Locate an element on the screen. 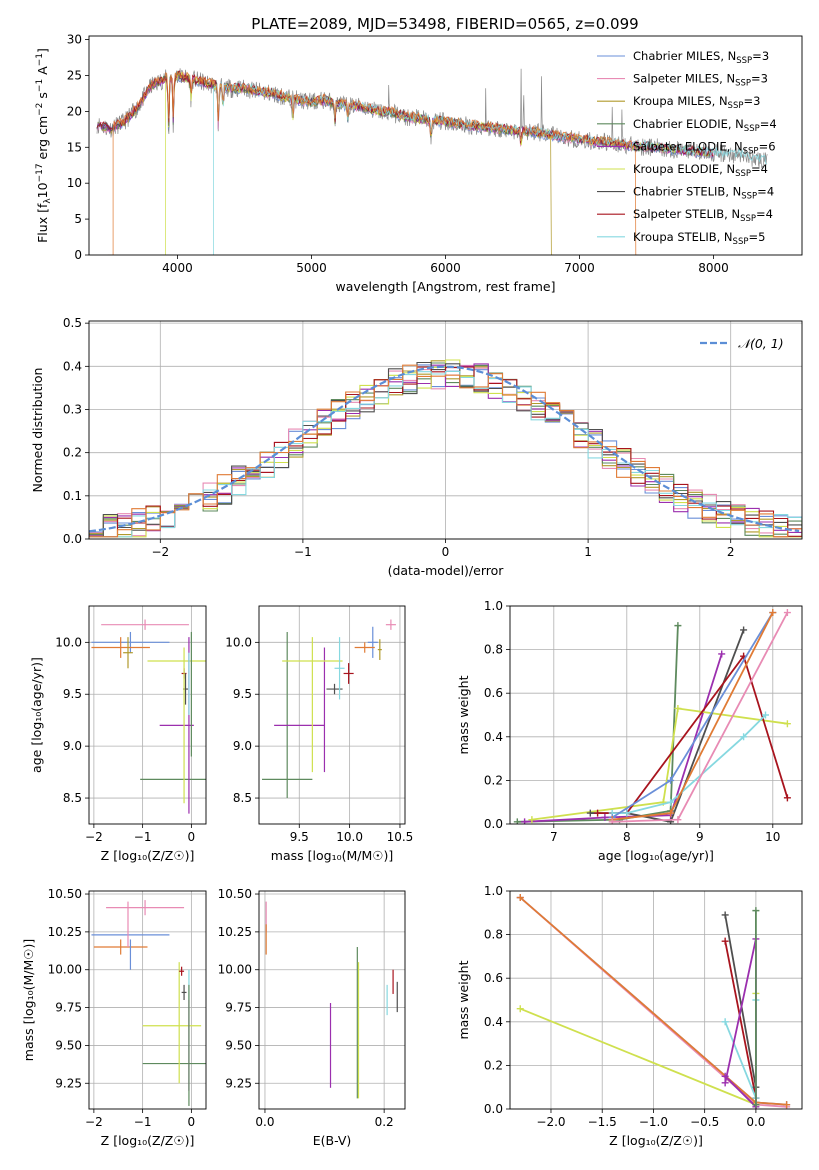  legend-entry: Salpeter STELIB, NSSP=4 is located at coordinates (703, 215).